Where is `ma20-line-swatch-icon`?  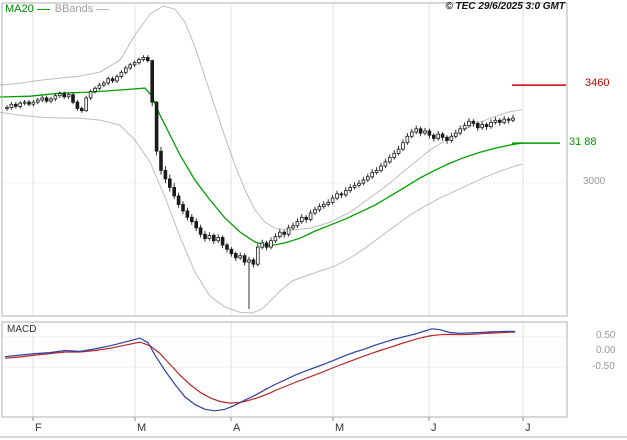 ma20-line-swatch-icon is located at coordinates (43, 9).